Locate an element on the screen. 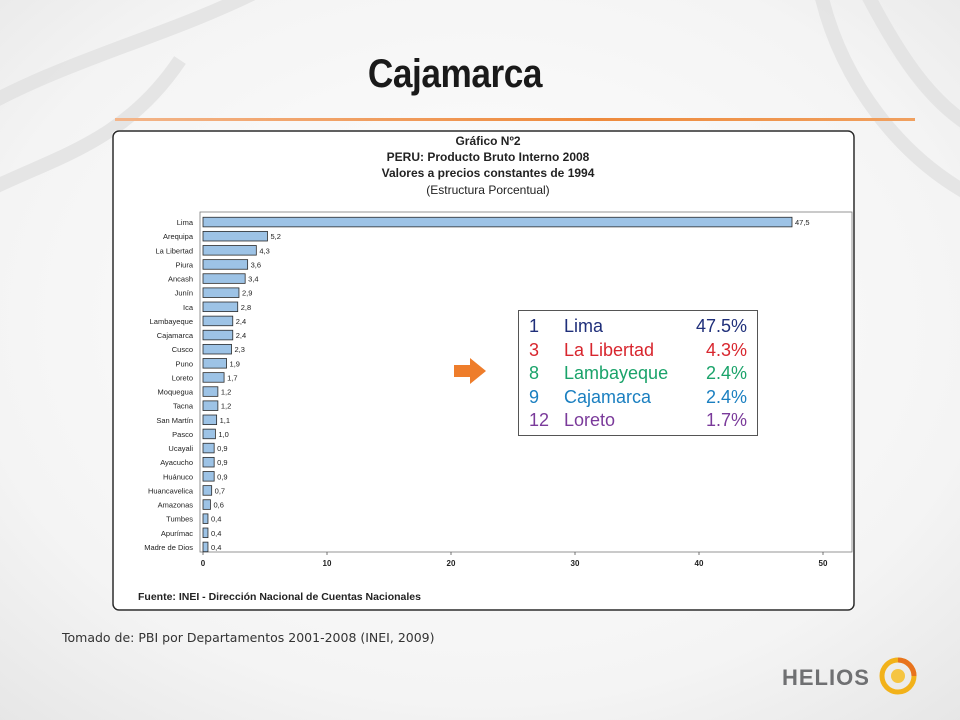 Image resolution: width=960 pixels, height=720 pixels. value-label: 47,5 is located at coordinates (802, 222).